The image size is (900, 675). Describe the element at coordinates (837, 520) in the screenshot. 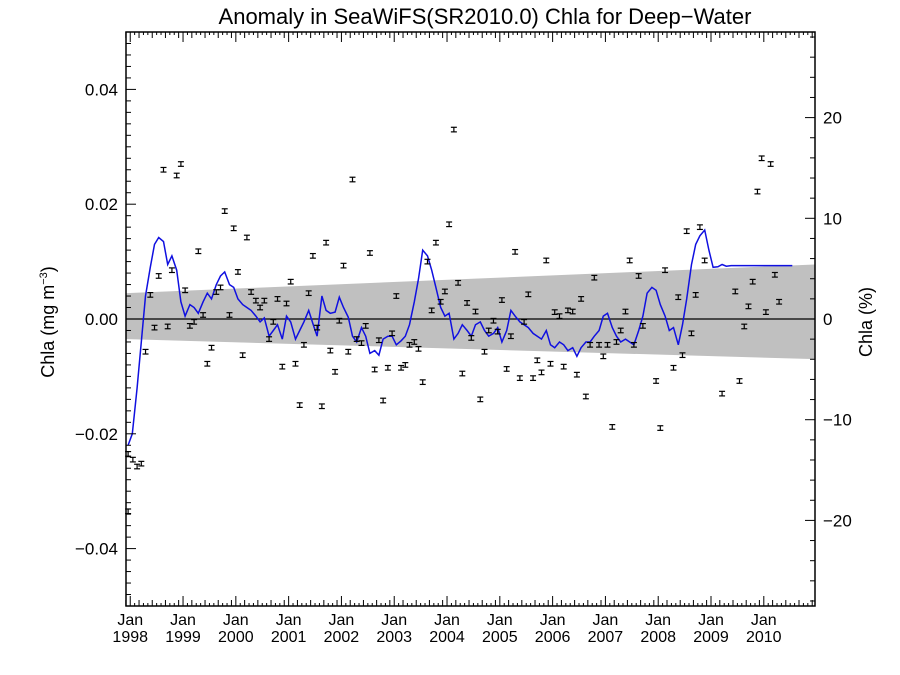

I see `right-tick-label: −20` at that location.